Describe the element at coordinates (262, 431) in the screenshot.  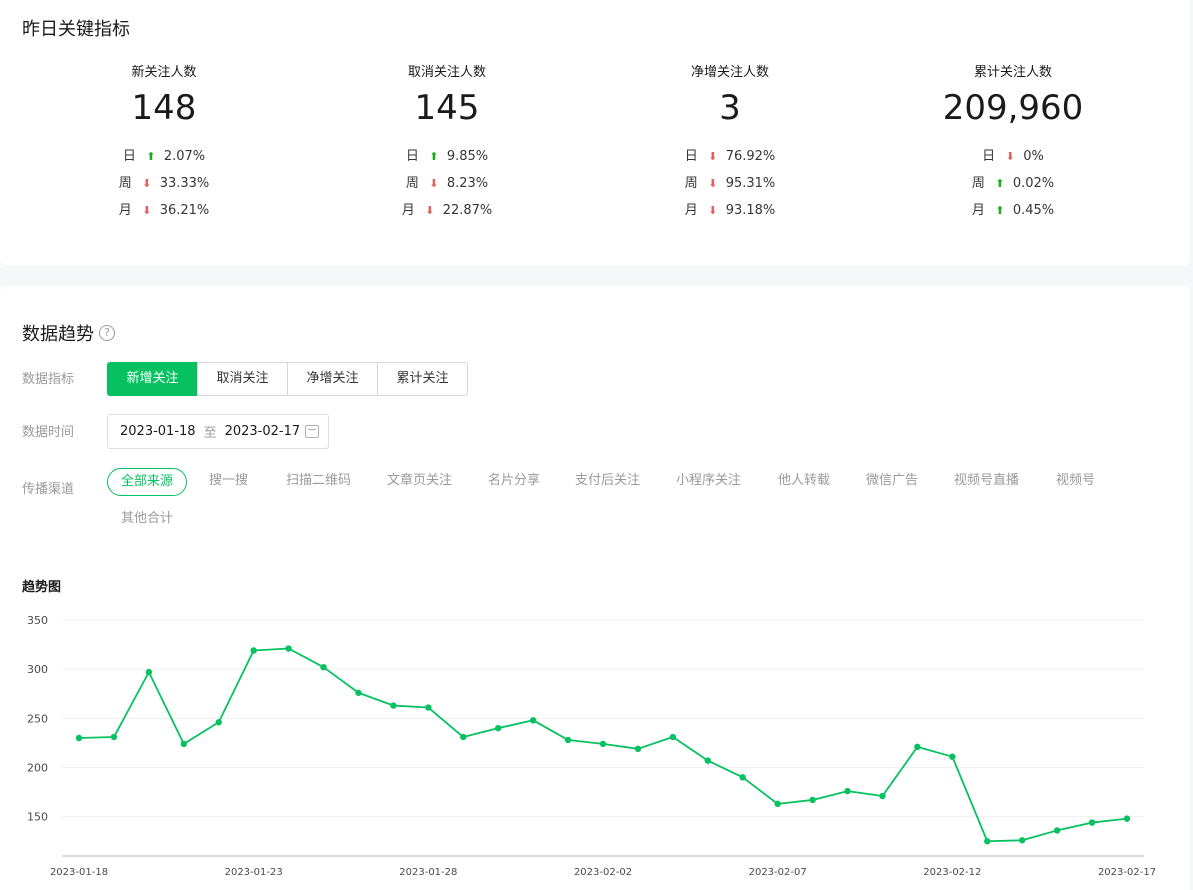
I see `date-end: 2023-02-17` at that location.